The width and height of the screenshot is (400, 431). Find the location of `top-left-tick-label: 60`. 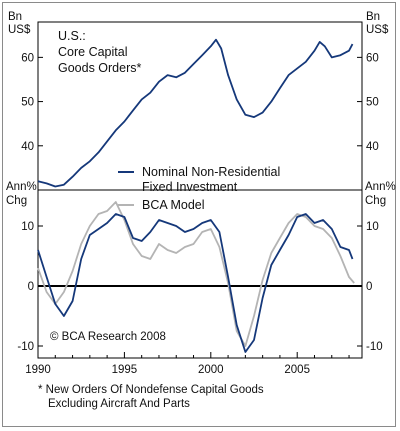

top-left-tick-label: 60 is located at coordinates (27, 58).